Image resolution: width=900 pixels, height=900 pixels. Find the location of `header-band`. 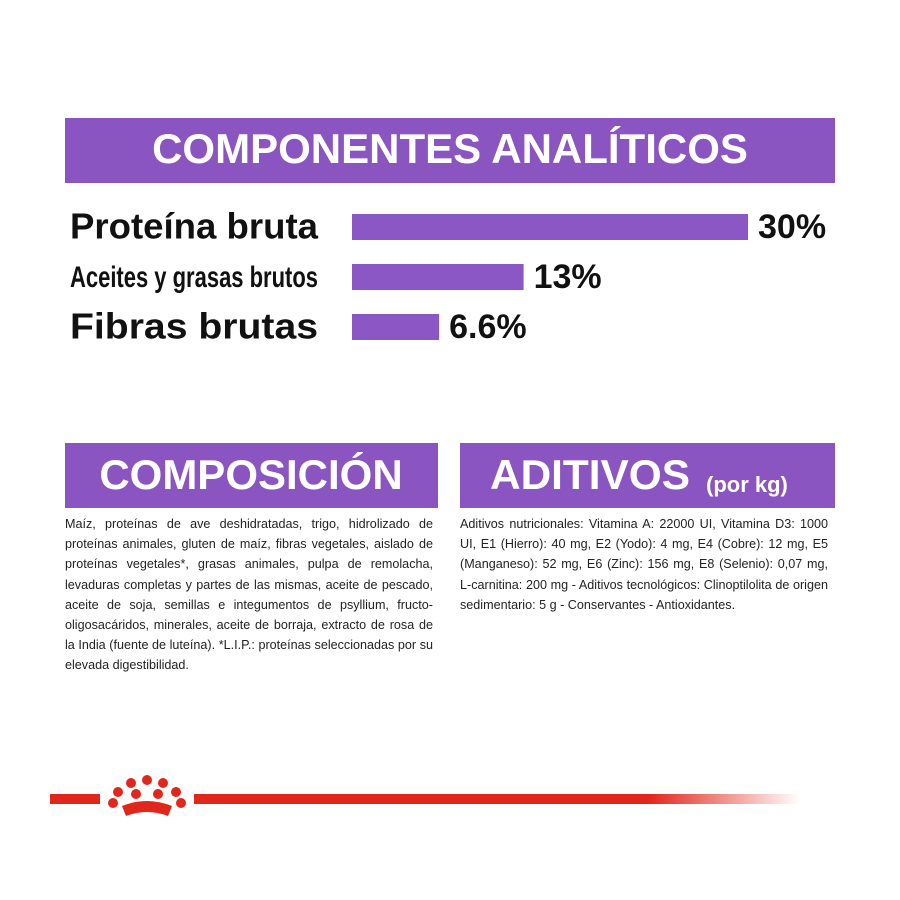

header-band is located at coordinates (450, 150).